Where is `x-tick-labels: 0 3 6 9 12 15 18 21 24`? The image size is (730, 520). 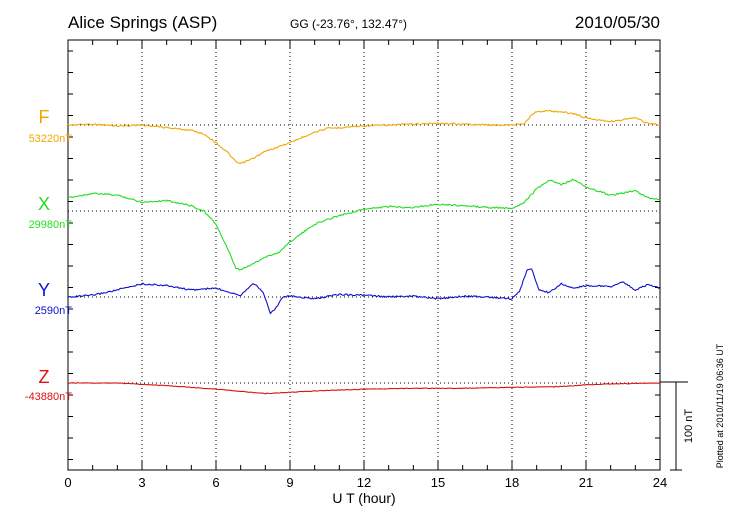 x-tick-labels: 0 3 6 9 12 15 18 21 24 is located at coordinates (365, 482).